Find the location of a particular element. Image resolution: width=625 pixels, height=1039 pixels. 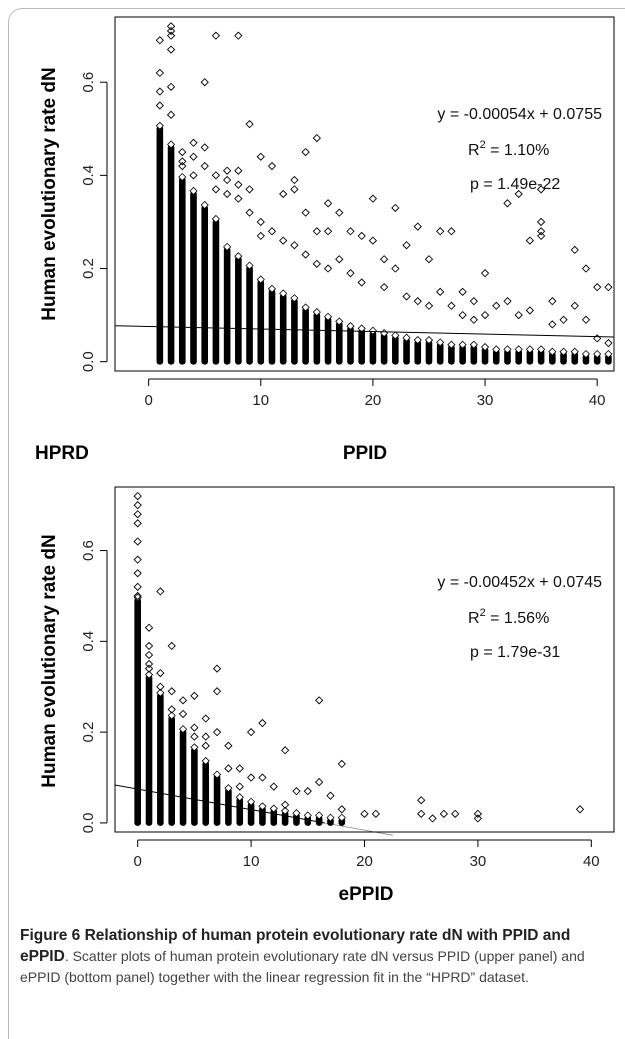

bottom-regression-line-faint is located at coordinates (358, 829).